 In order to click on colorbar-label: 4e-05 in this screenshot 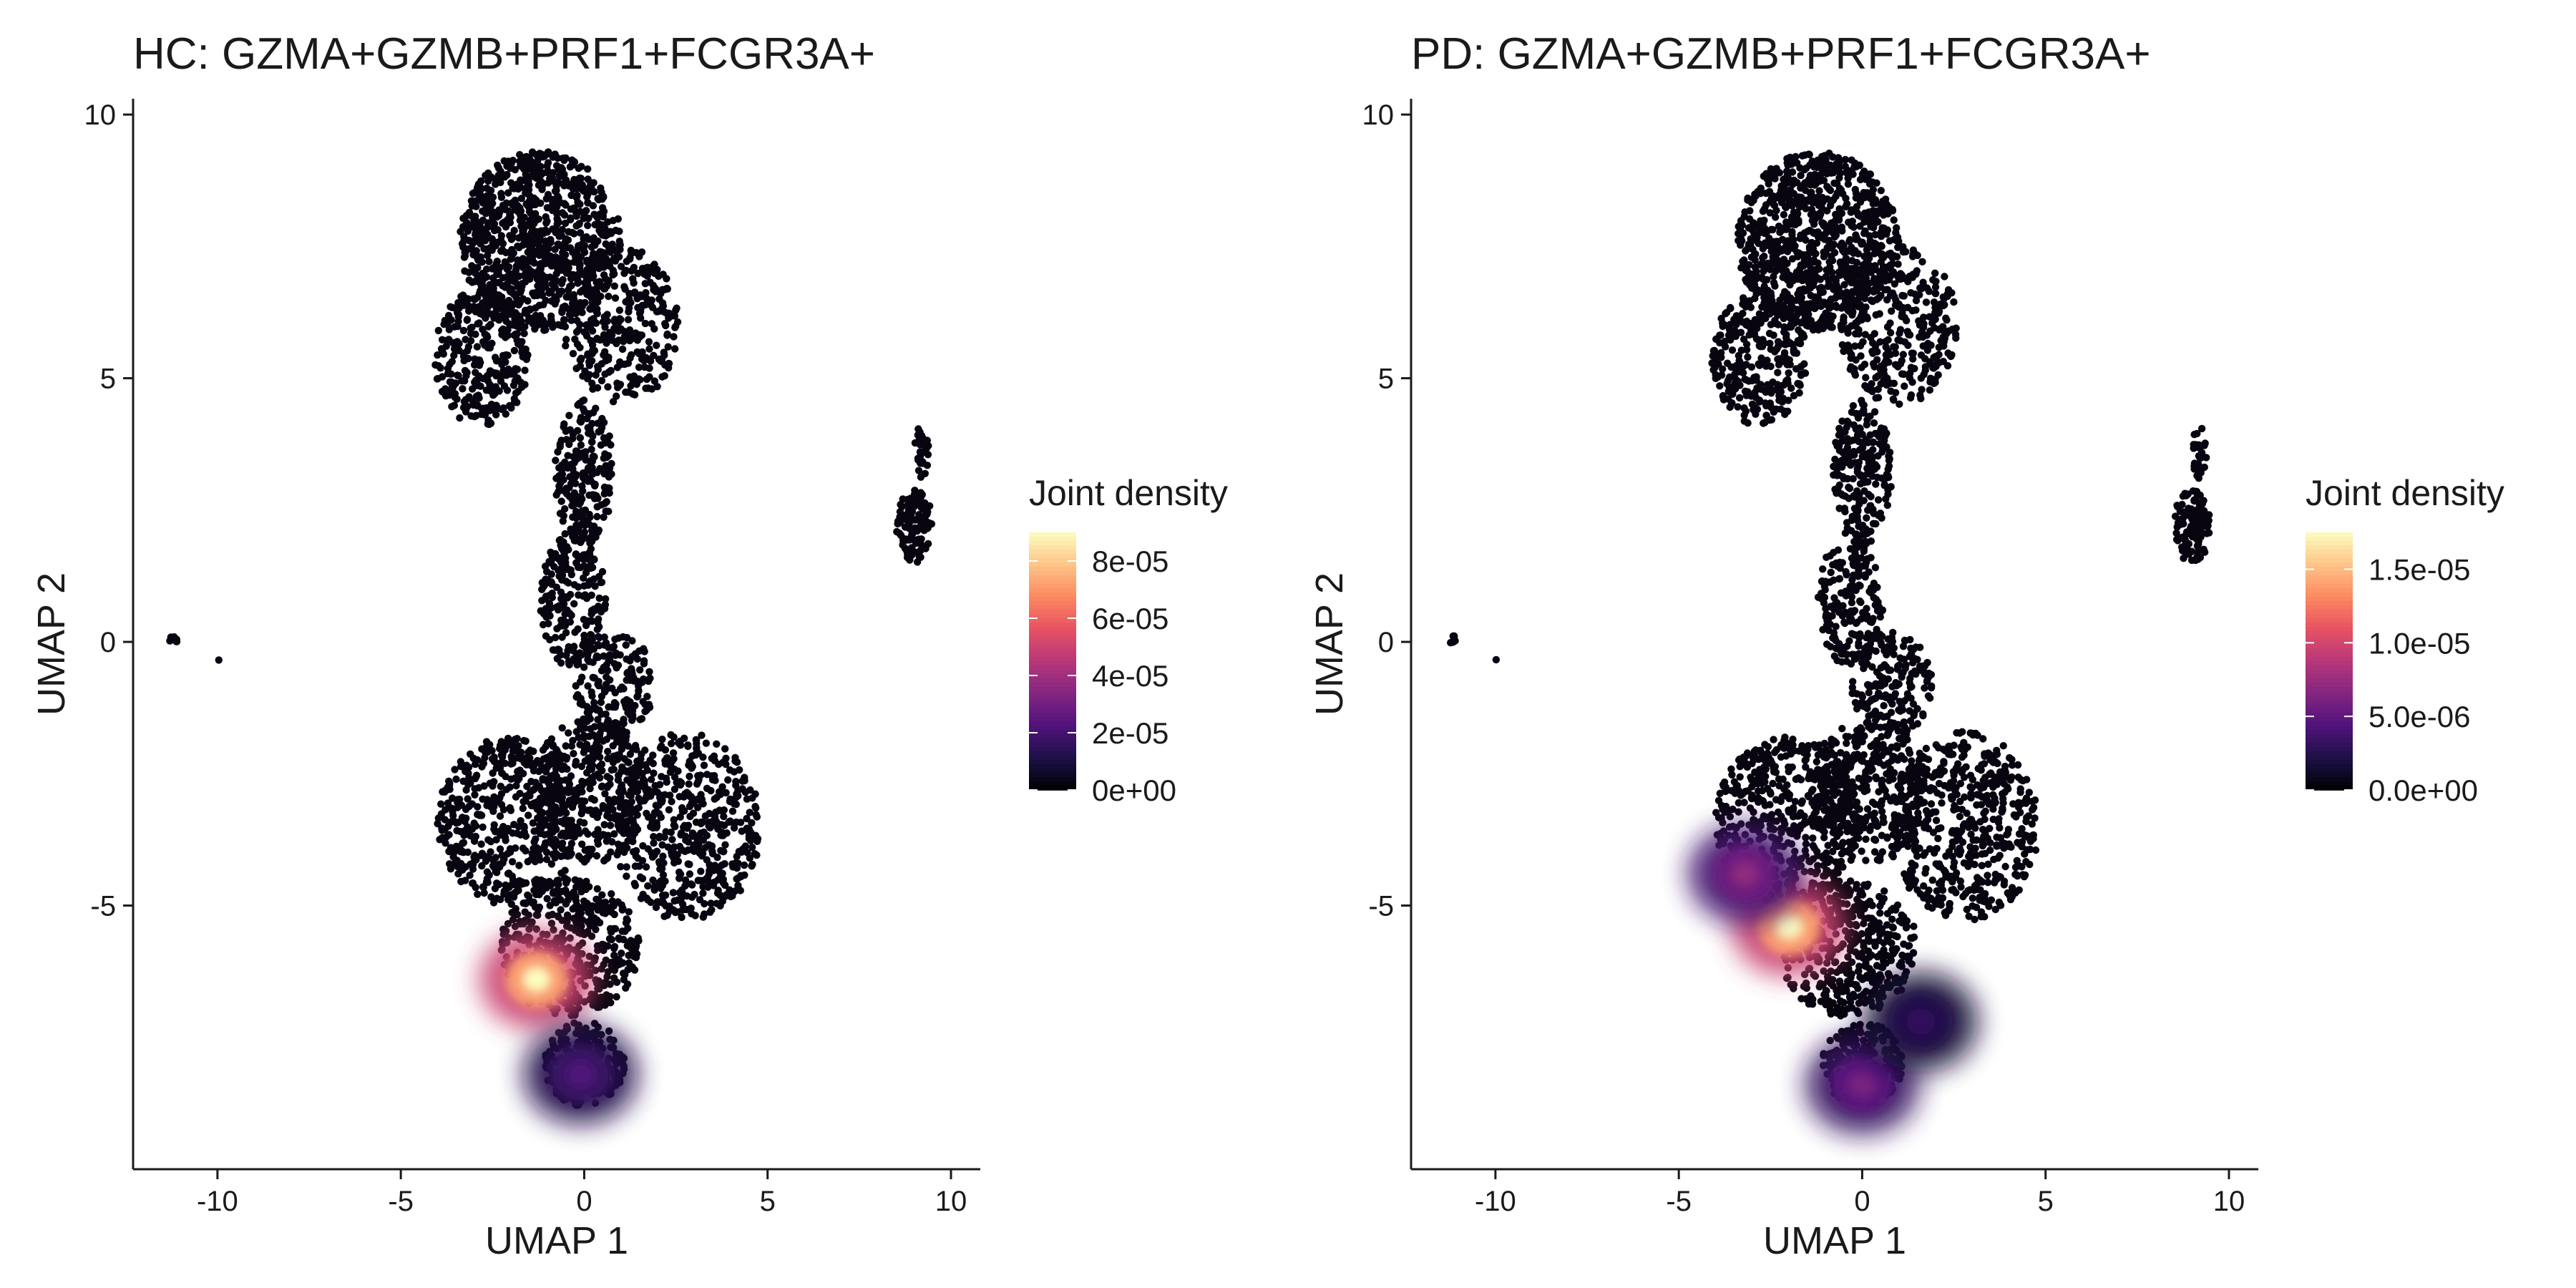, I will do `click(1130, 676)`.